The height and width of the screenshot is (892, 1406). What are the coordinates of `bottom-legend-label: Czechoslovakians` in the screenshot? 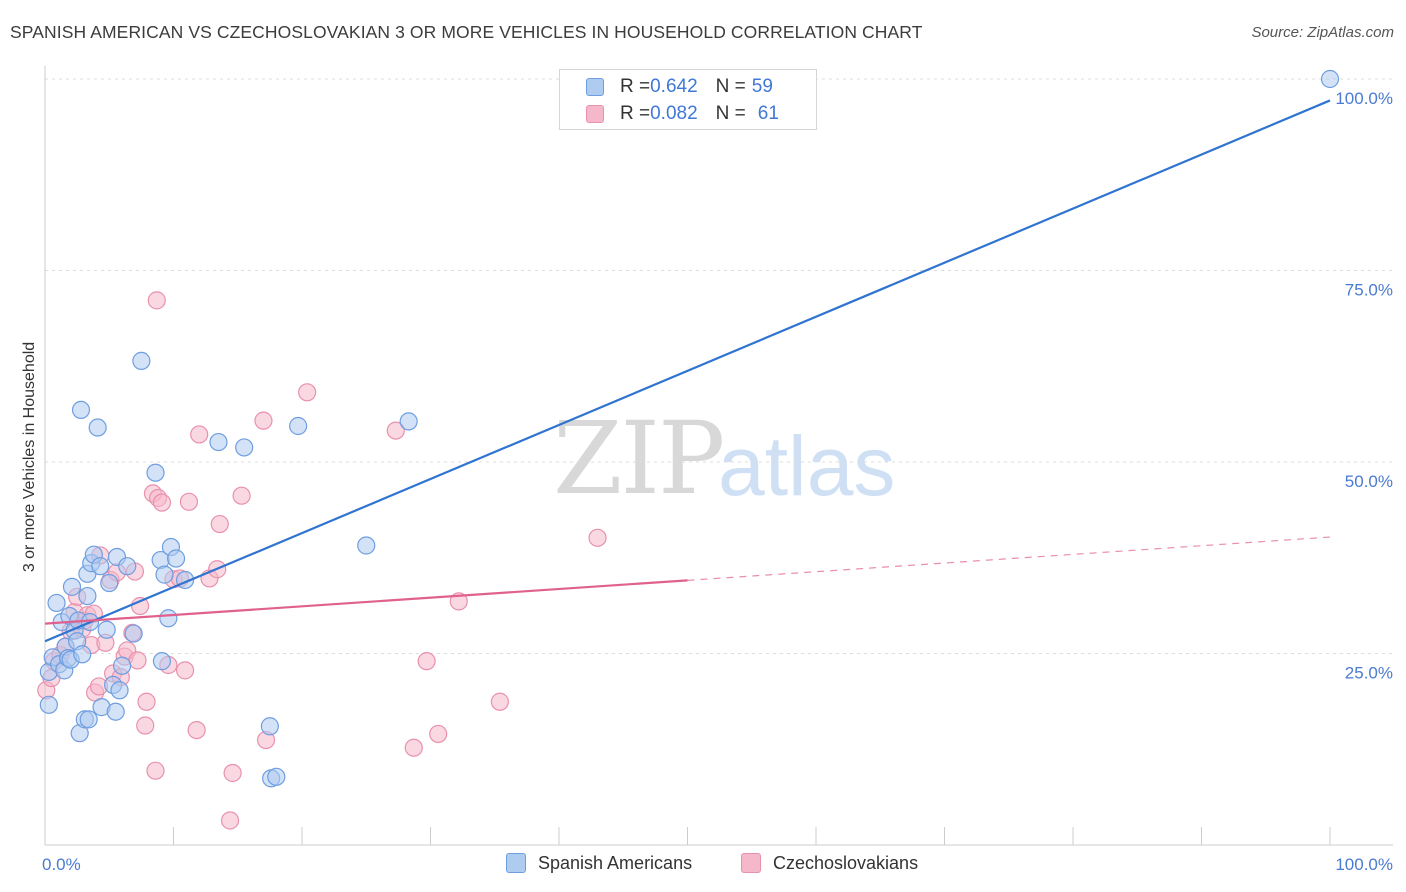 It's located at (846, 862).